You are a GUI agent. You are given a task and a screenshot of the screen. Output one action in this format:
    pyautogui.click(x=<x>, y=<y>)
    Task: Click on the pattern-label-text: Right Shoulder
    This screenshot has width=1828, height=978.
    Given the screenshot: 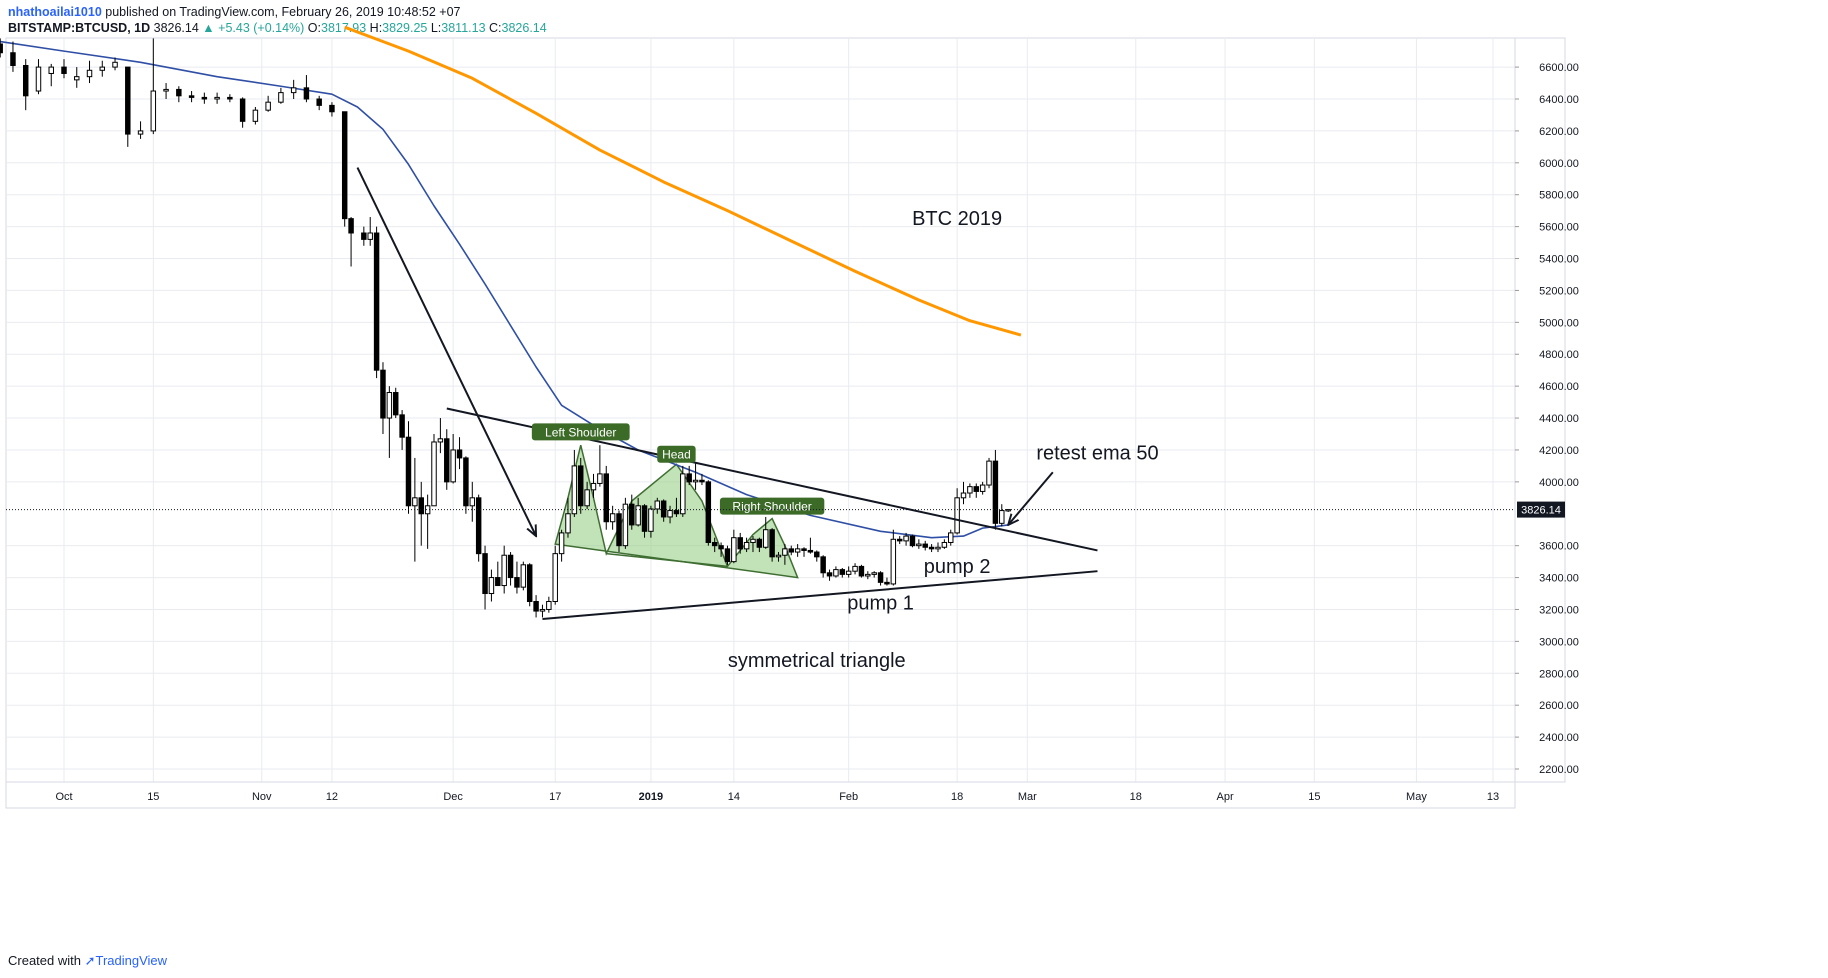 What is the action you would take?
    pyautogui.click(x=771, y=507)
    